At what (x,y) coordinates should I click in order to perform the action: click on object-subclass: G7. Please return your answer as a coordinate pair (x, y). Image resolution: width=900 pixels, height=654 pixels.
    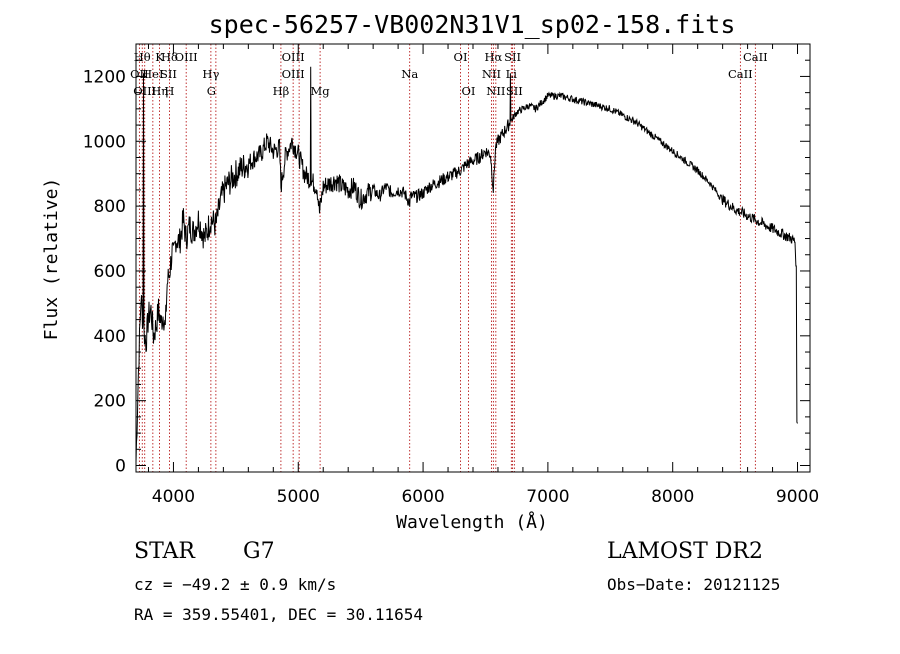
    Looking at the image, I should click on (259, 551).